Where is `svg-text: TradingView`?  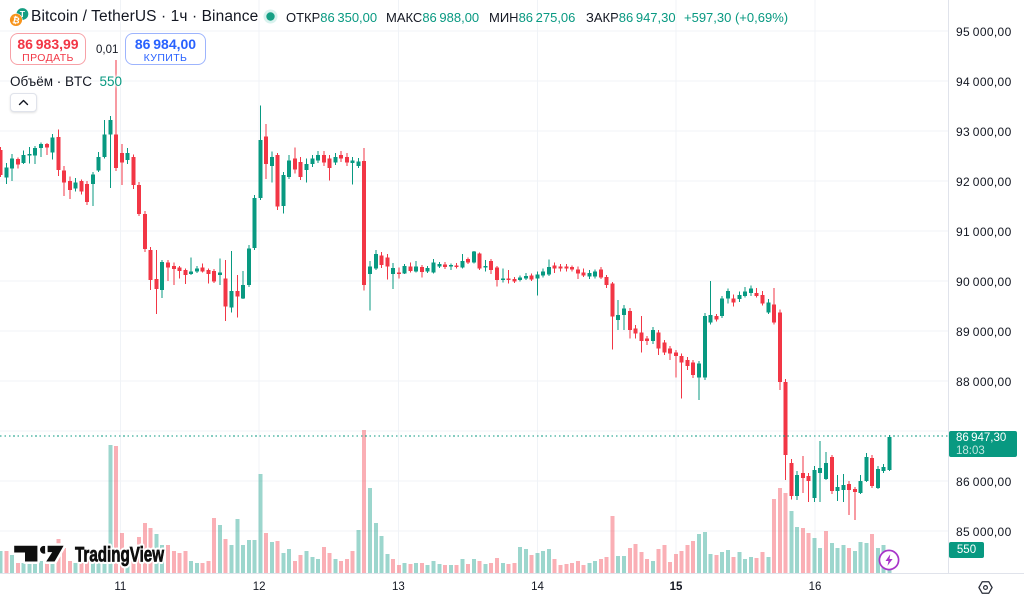
svg-text: TradingView is located at coordinates (119, 555).